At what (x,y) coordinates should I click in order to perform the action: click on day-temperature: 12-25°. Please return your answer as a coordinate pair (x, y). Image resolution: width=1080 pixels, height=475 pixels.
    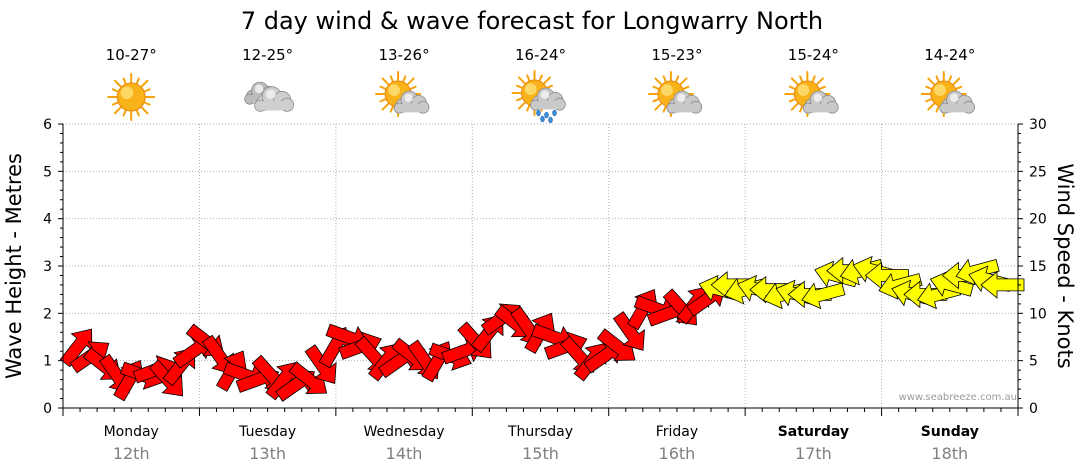
    Looking at the image, I should click on (267, 55).